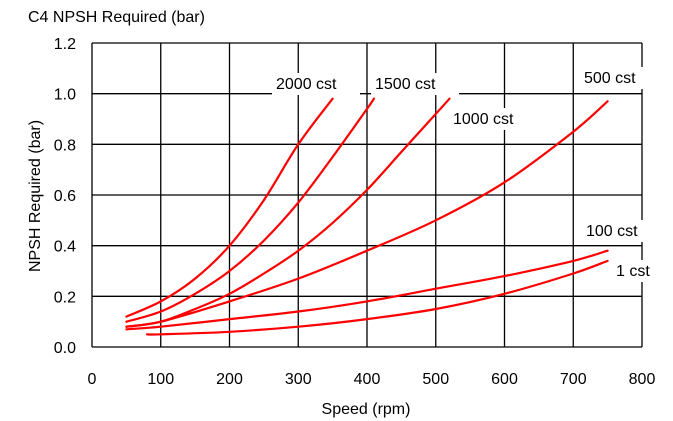 The height and width of the screenshot is (421, 673). I want to click on y-axis-title: NPSH Required (bar), so click(35, 196).